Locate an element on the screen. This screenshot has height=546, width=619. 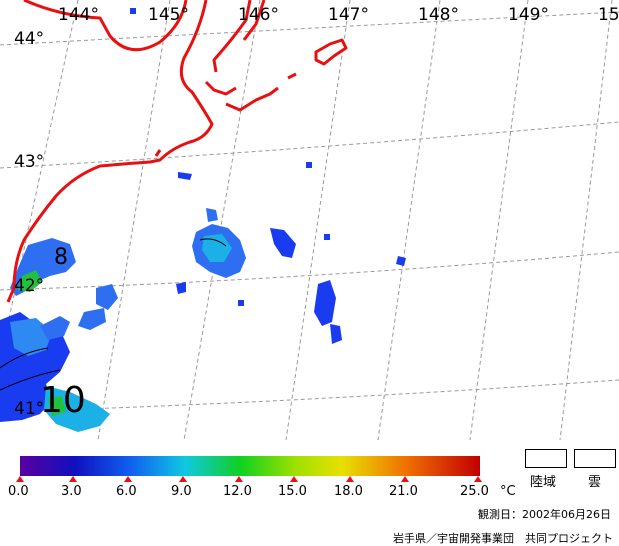
land-legend-label: 陸域 is located at coordinates (543, 482).